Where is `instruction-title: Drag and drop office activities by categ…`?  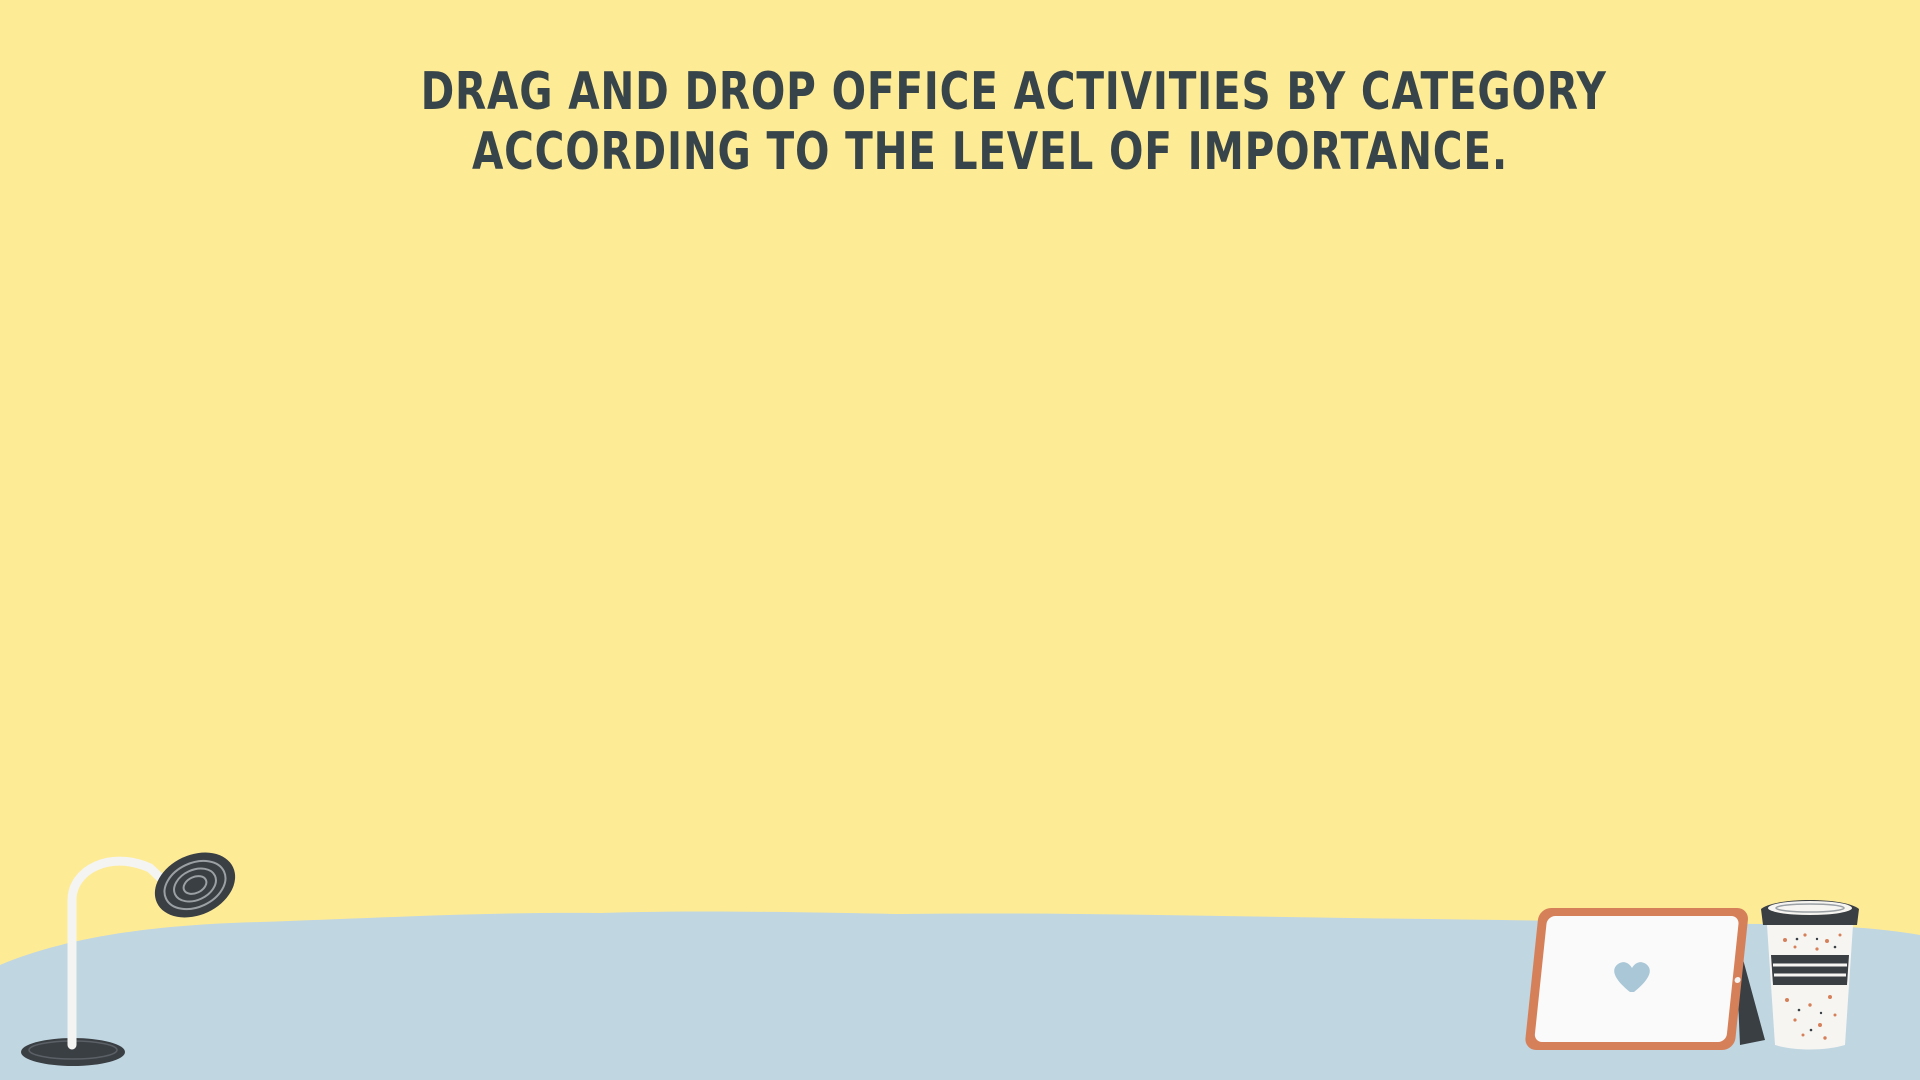
instruction-title: Drag and drop office activities by categ… is located at coordinates (1013, 122).